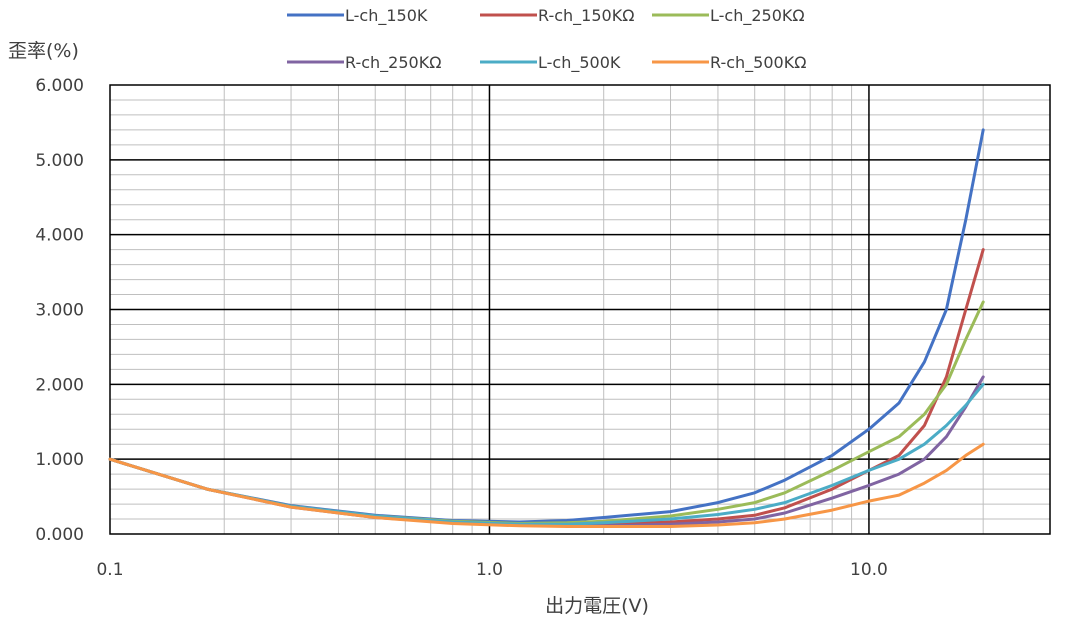 The width and height of the screenshot is (1074, 622). Describe the element at coordinates (59, 535) in the screenshot. I see `y-tick-label: 0.000` at that location.